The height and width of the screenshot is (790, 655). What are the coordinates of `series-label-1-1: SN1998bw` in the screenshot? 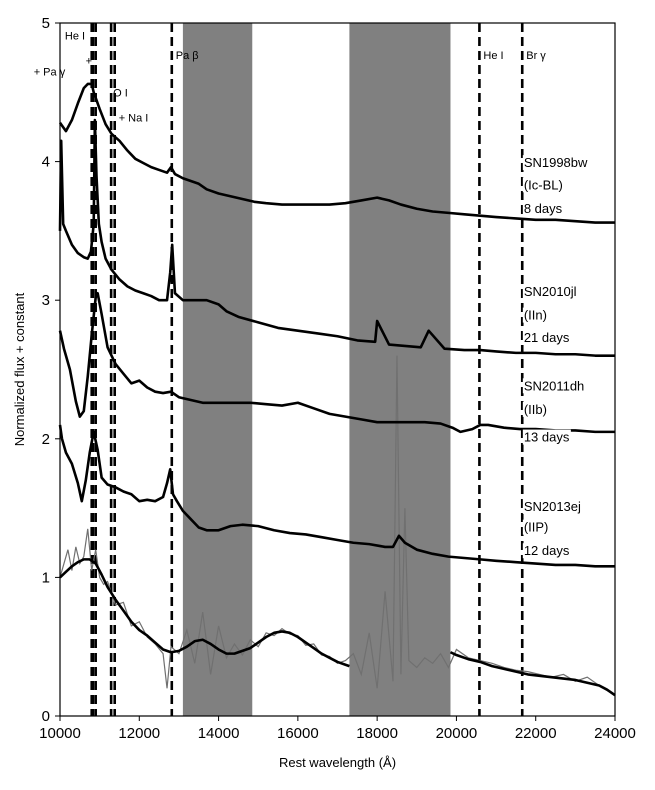 It's located at (556, 162).